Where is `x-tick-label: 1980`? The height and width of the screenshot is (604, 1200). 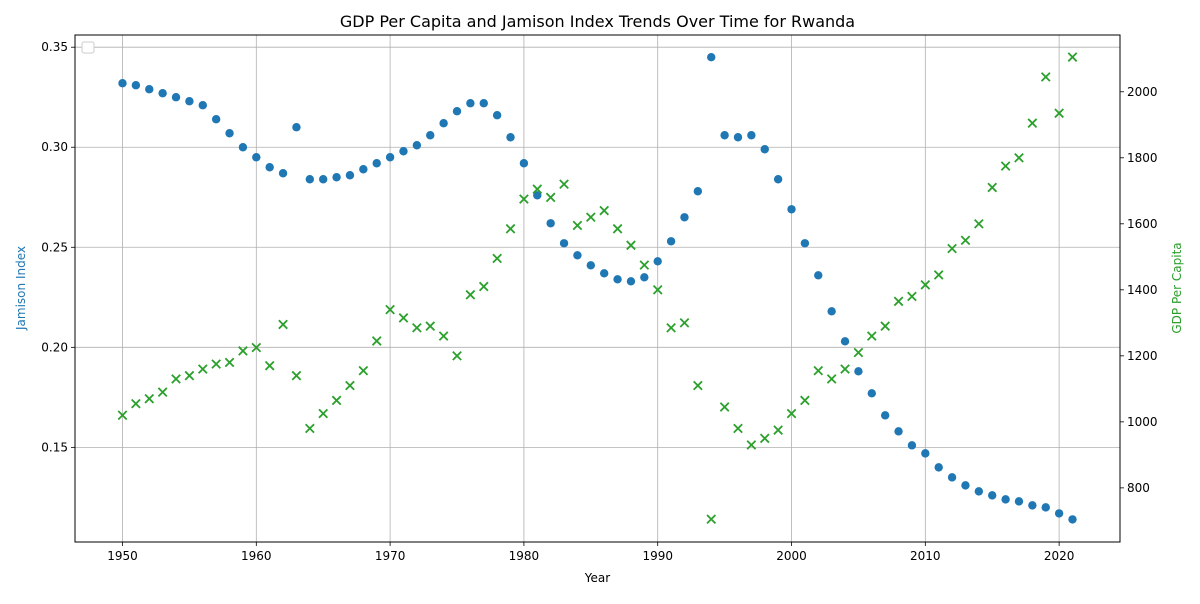 x-tick-label: 1980 is located at coordinates (524, 556).